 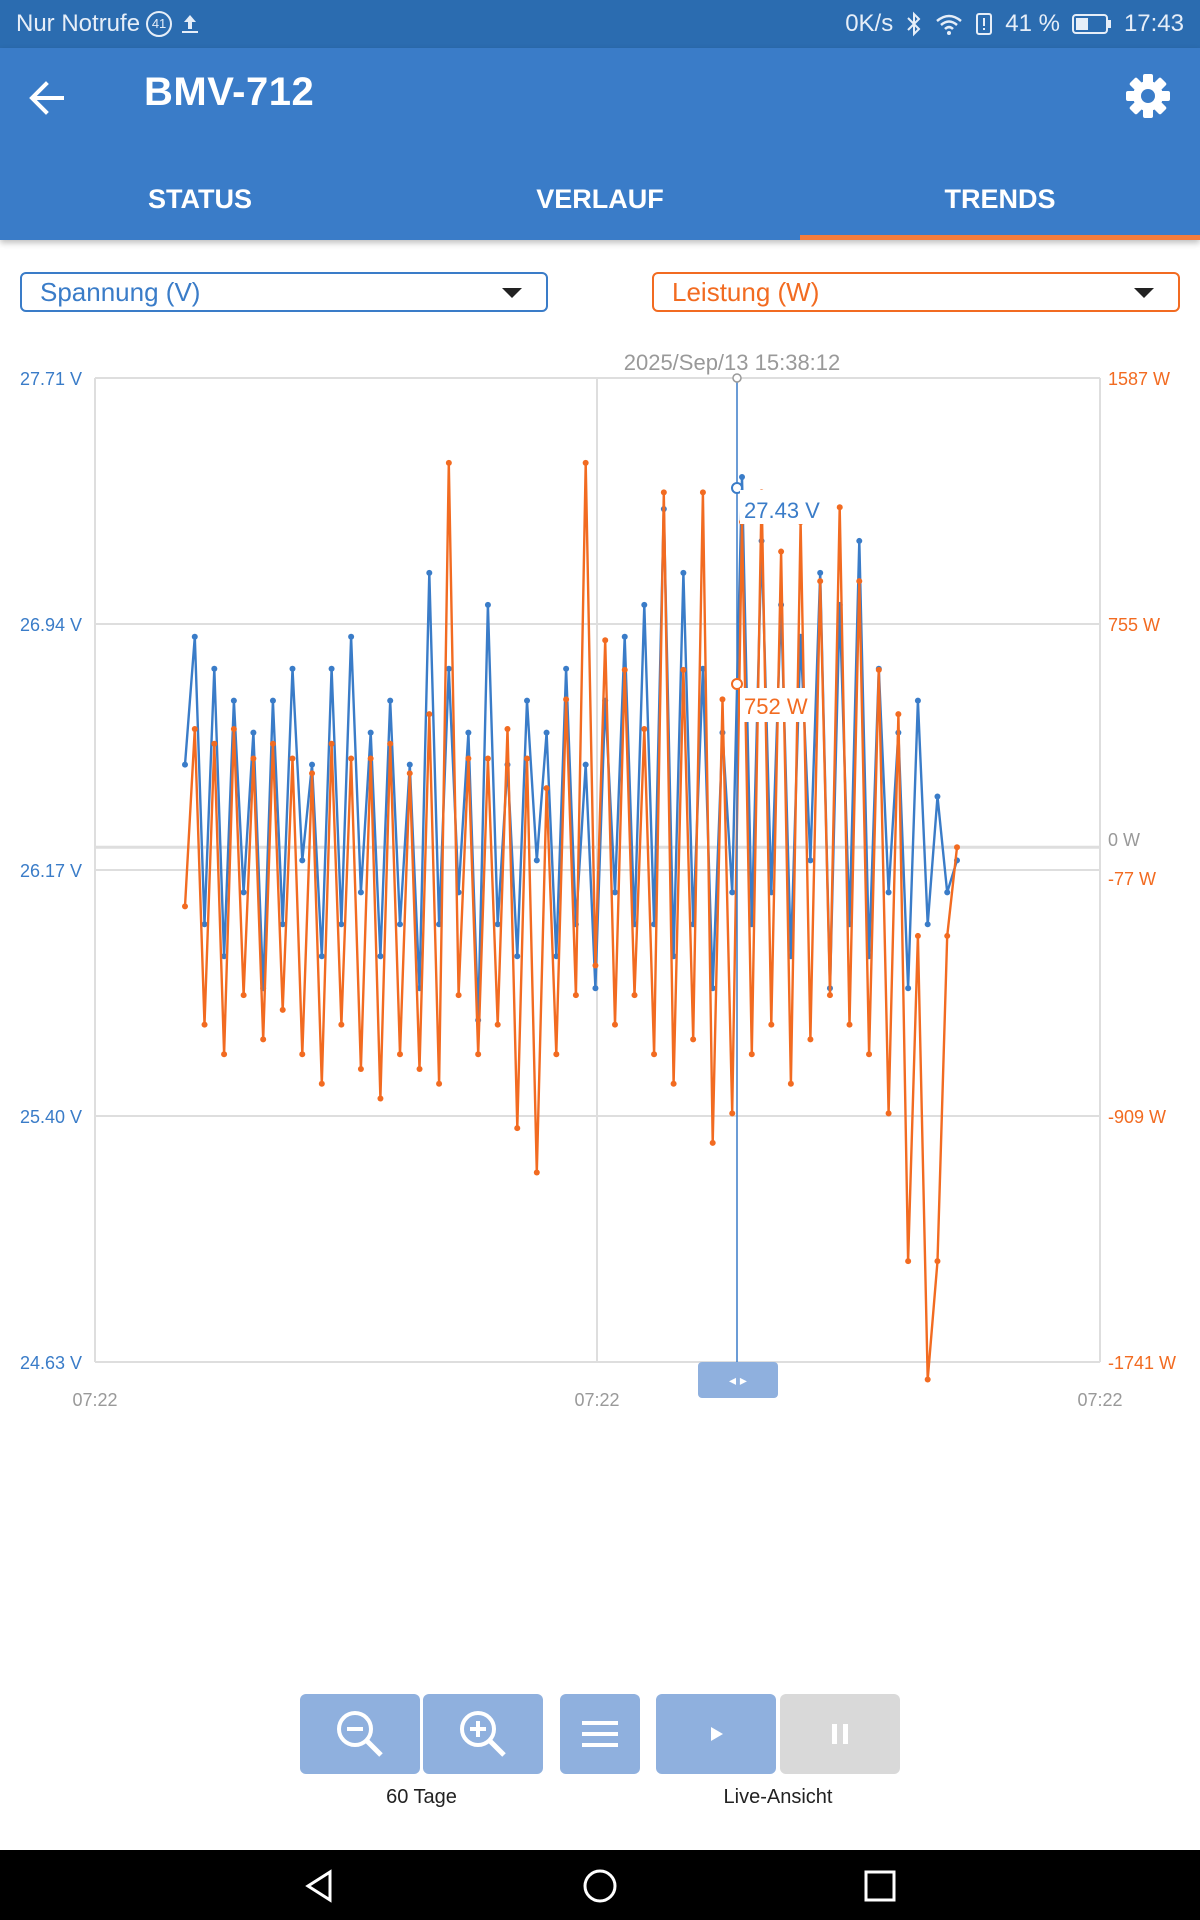 I want to click on notification-count-badge: 41, so click(x=159, y=24).